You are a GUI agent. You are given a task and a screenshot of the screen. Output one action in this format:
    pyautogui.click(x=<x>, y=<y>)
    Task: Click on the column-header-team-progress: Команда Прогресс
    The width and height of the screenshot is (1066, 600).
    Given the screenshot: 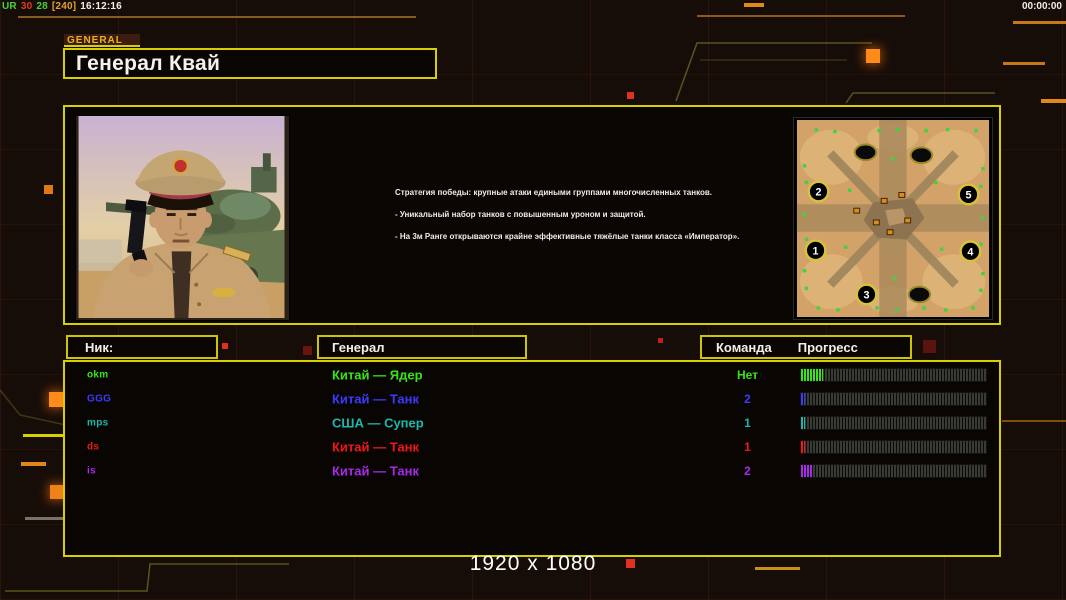 What is the action you would take?
    pyautogui.click(x=806, y=347)
    